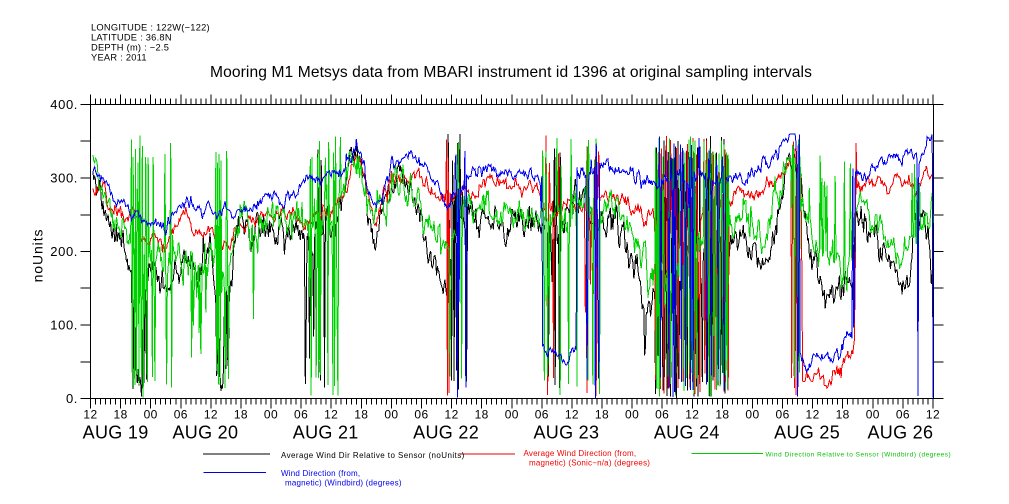 This screenshot has height=504, width=1009. Describe the element at coordinates (64, 325) in the screenshot. I see `svg-text: 100.` at that location.